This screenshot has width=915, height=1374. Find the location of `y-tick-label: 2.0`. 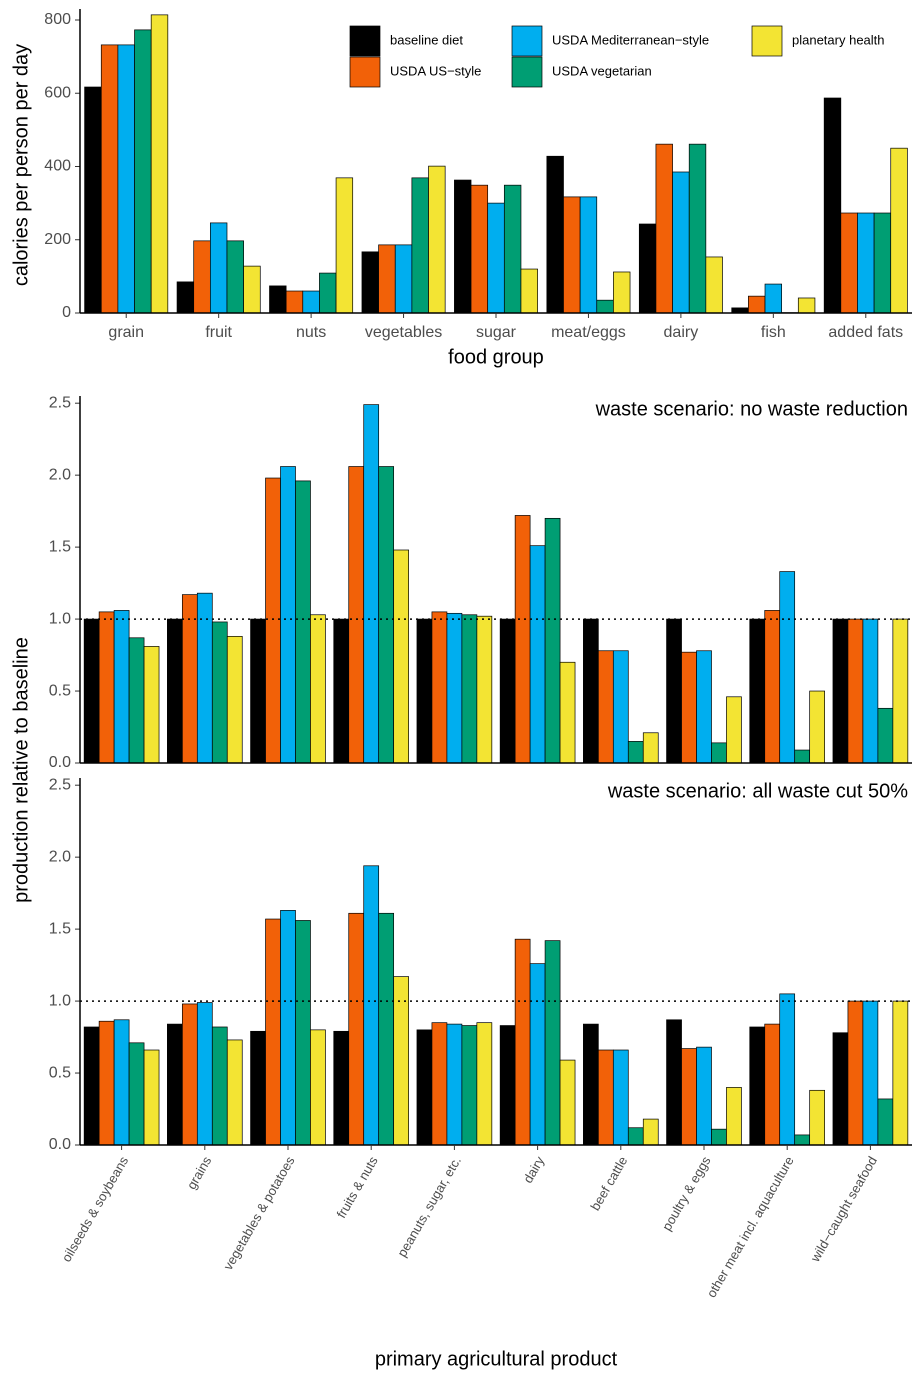

y-tick-label: 2.0 is located at coordinates (60, 856).